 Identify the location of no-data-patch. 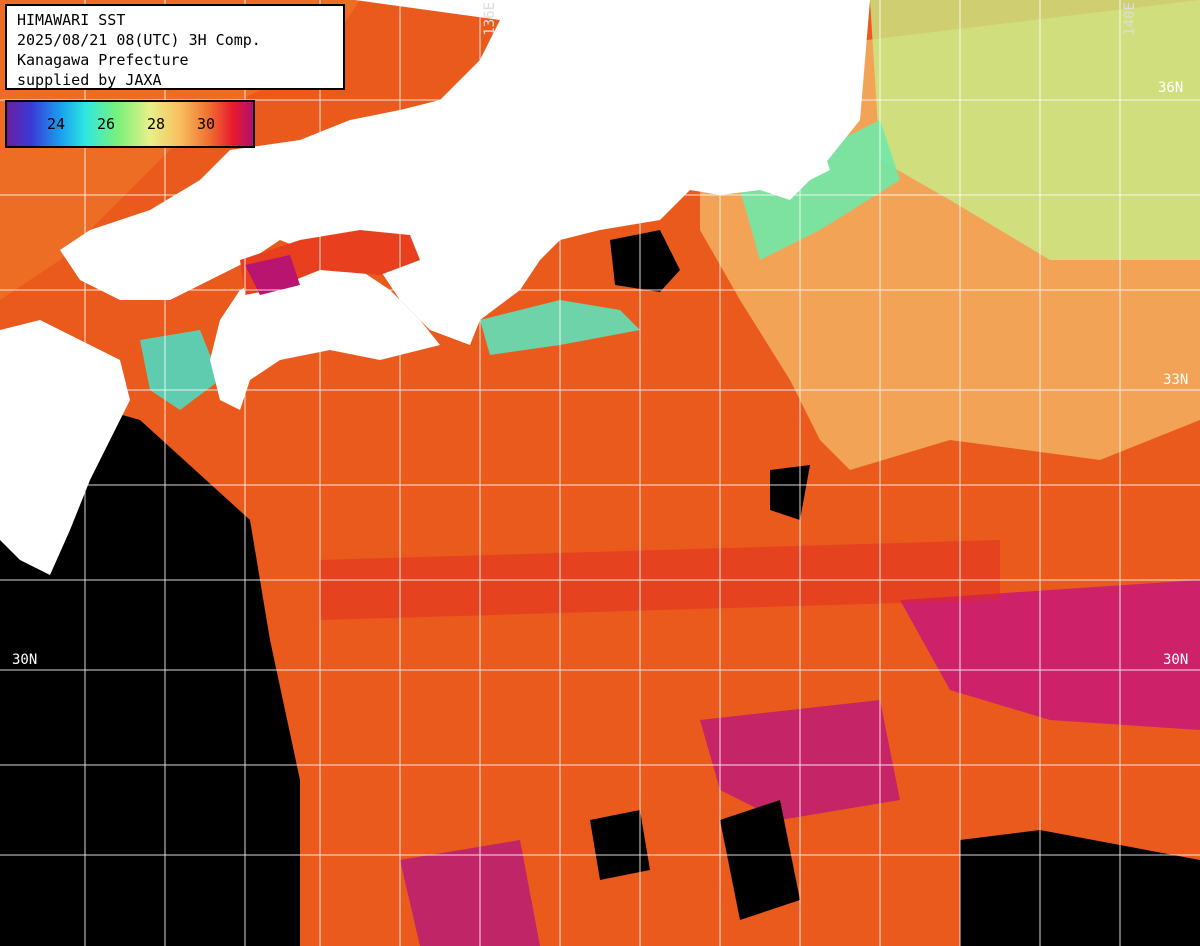
(645, 261).